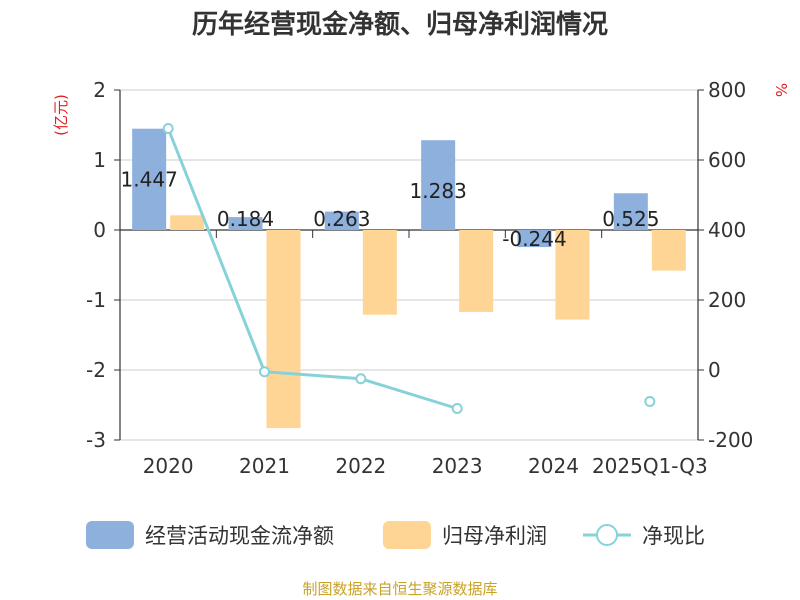 This screenshot has width=800, height=600. Describe the element at coordinates (264, 466) in the screenshot. I see `x-tick-label: 2021` at that location.